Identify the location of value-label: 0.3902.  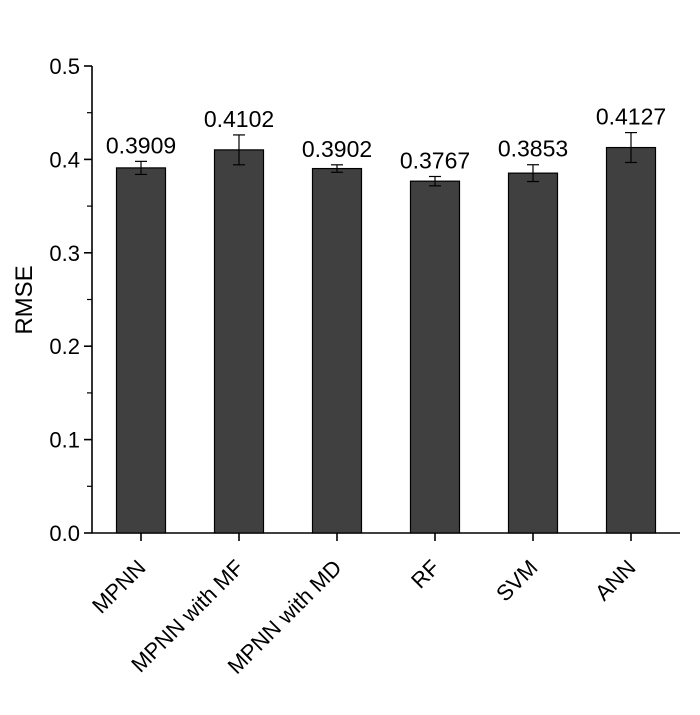
(337, 149).